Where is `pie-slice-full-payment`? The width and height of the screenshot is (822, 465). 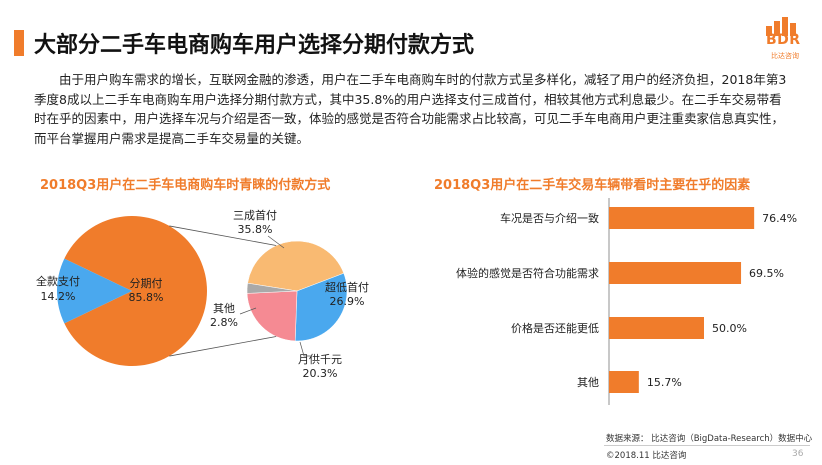 pie-slice-full-payment is located at coordinates (94, 291).